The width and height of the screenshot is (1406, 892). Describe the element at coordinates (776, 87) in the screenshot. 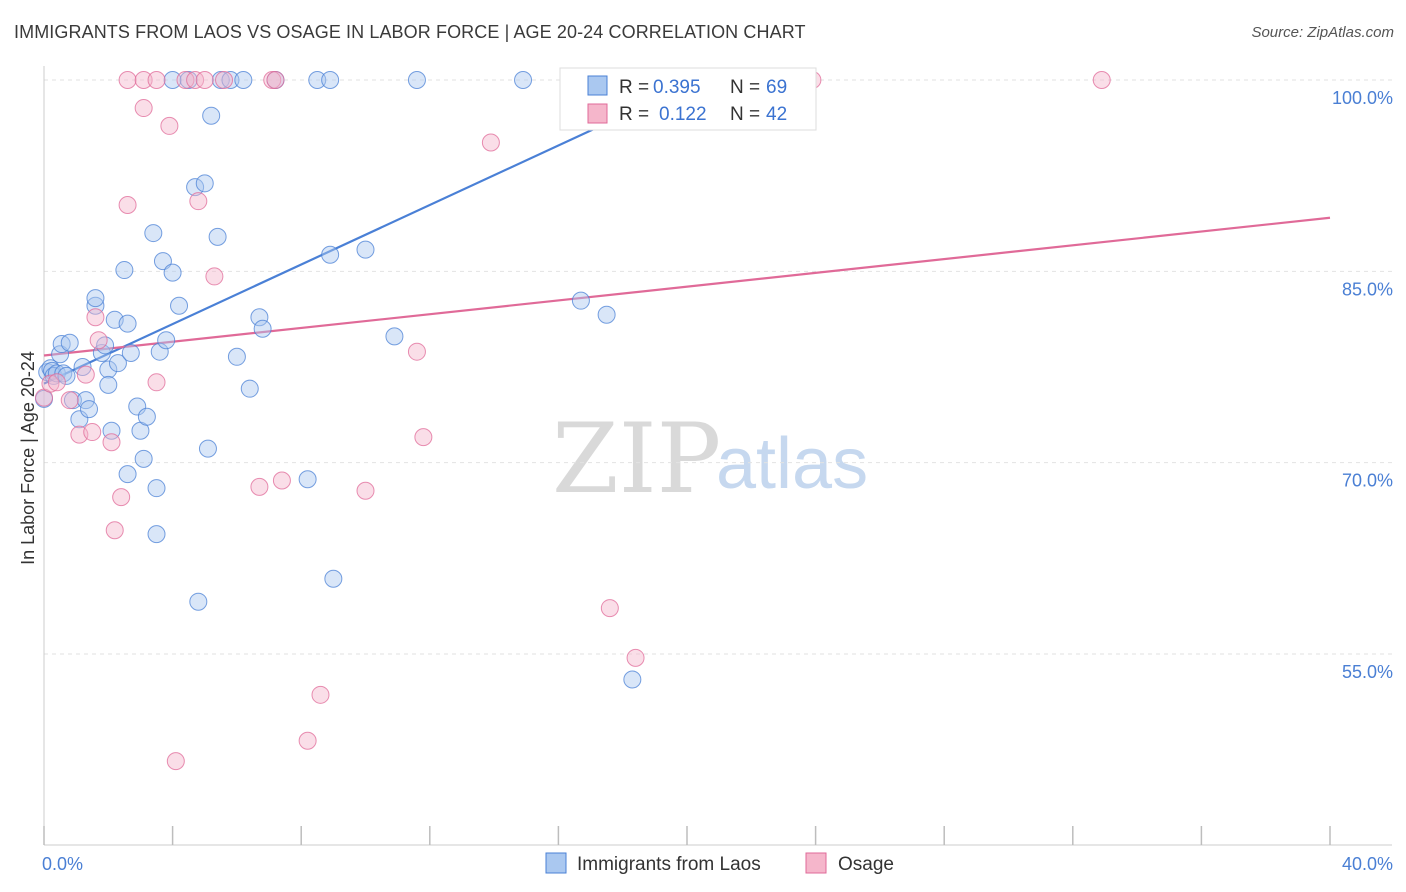

I see `legend-n-value-laos: 69` at that location.